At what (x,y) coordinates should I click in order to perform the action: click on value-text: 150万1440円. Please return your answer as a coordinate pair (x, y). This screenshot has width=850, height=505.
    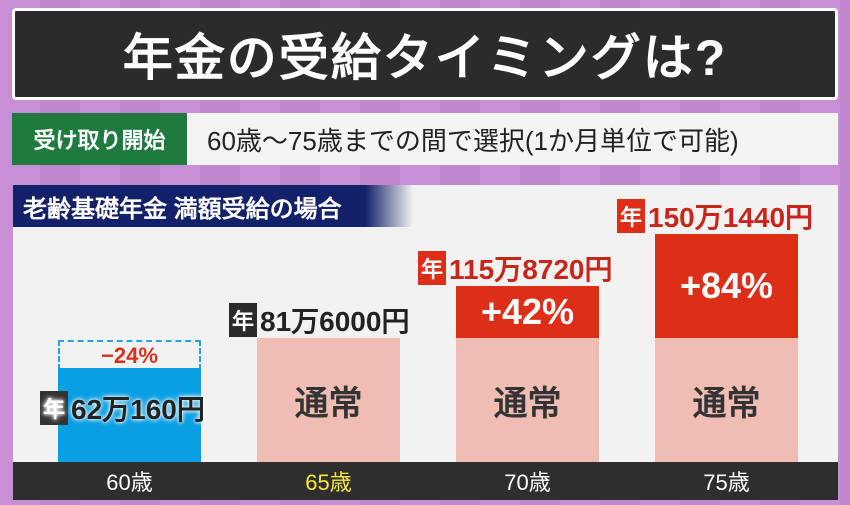
    Looking at the image, I should click on (731, 217).